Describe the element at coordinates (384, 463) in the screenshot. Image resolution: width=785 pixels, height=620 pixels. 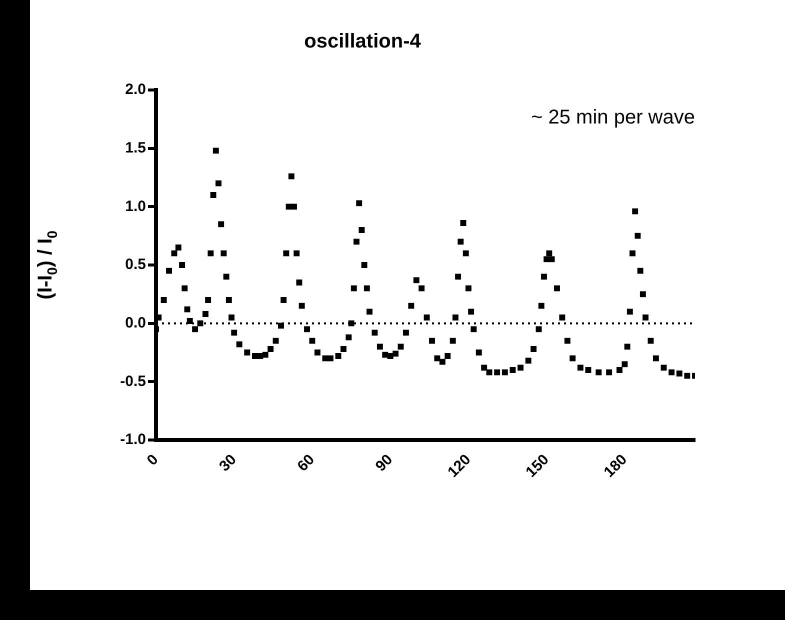
I see `x-tick-label: 90` at that location.